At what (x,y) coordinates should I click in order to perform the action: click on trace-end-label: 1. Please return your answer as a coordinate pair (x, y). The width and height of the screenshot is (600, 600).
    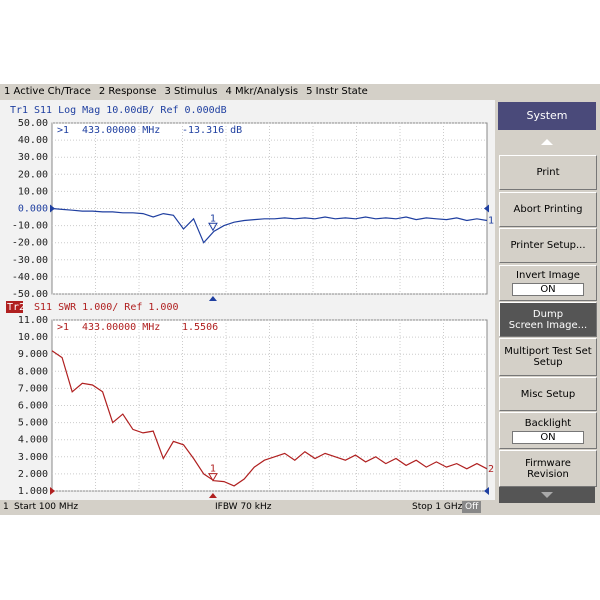
    Looking at the image, I should click on (491, 220).